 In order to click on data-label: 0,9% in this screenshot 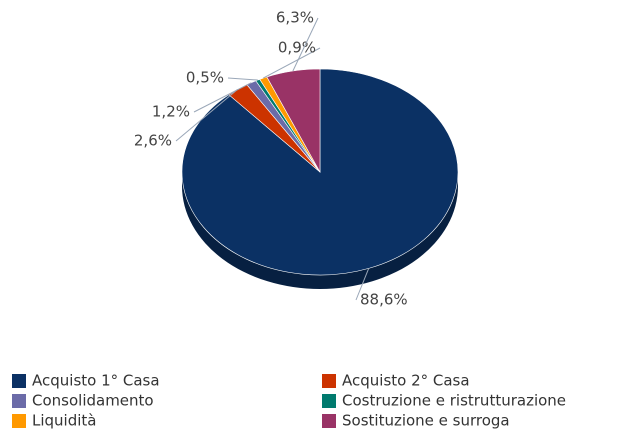, I will do `click(297, 48)`.